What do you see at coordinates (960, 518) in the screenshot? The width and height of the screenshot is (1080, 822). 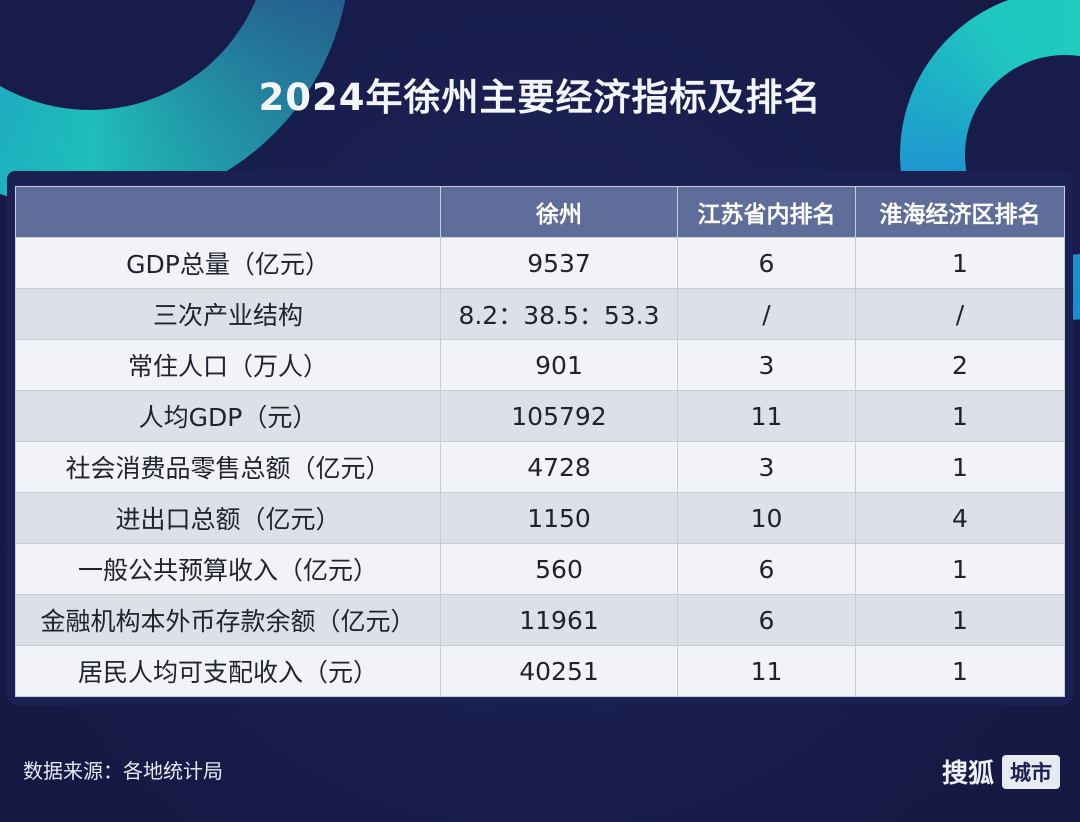 I see `huaihai-rank: 4` at bounding box center [960, 518].